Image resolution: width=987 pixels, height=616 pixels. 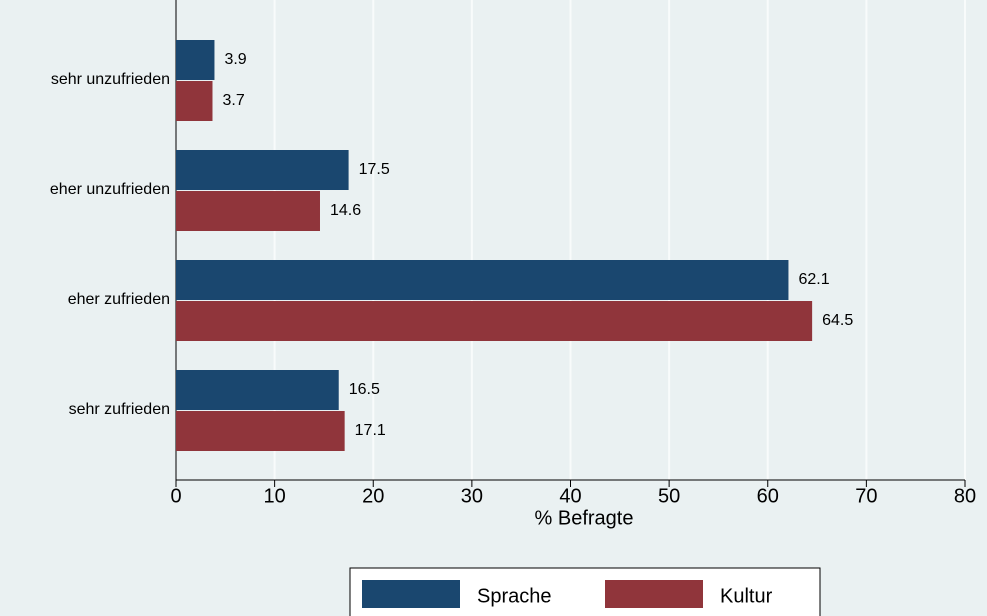 I want to click on value-label: 16.5, so click(x=364, y=389).